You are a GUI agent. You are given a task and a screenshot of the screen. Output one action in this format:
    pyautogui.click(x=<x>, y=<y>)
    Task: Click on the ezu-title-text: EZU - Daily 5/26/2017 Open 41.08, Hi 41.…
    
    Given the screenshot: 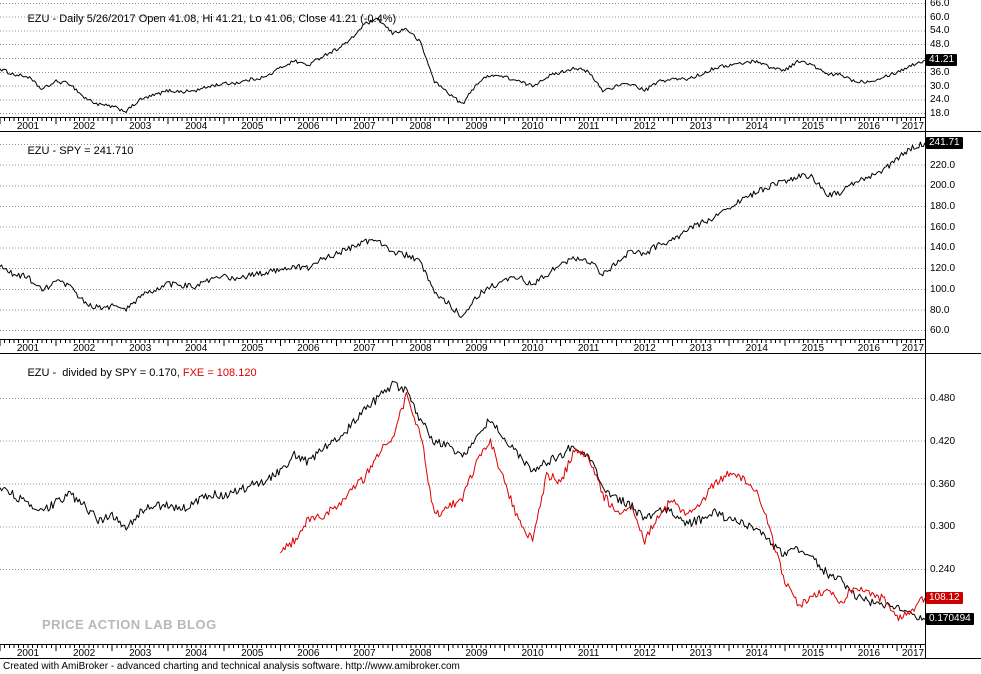 What is the action you would take?
    pyautogui.click(x=212, y=19)
    